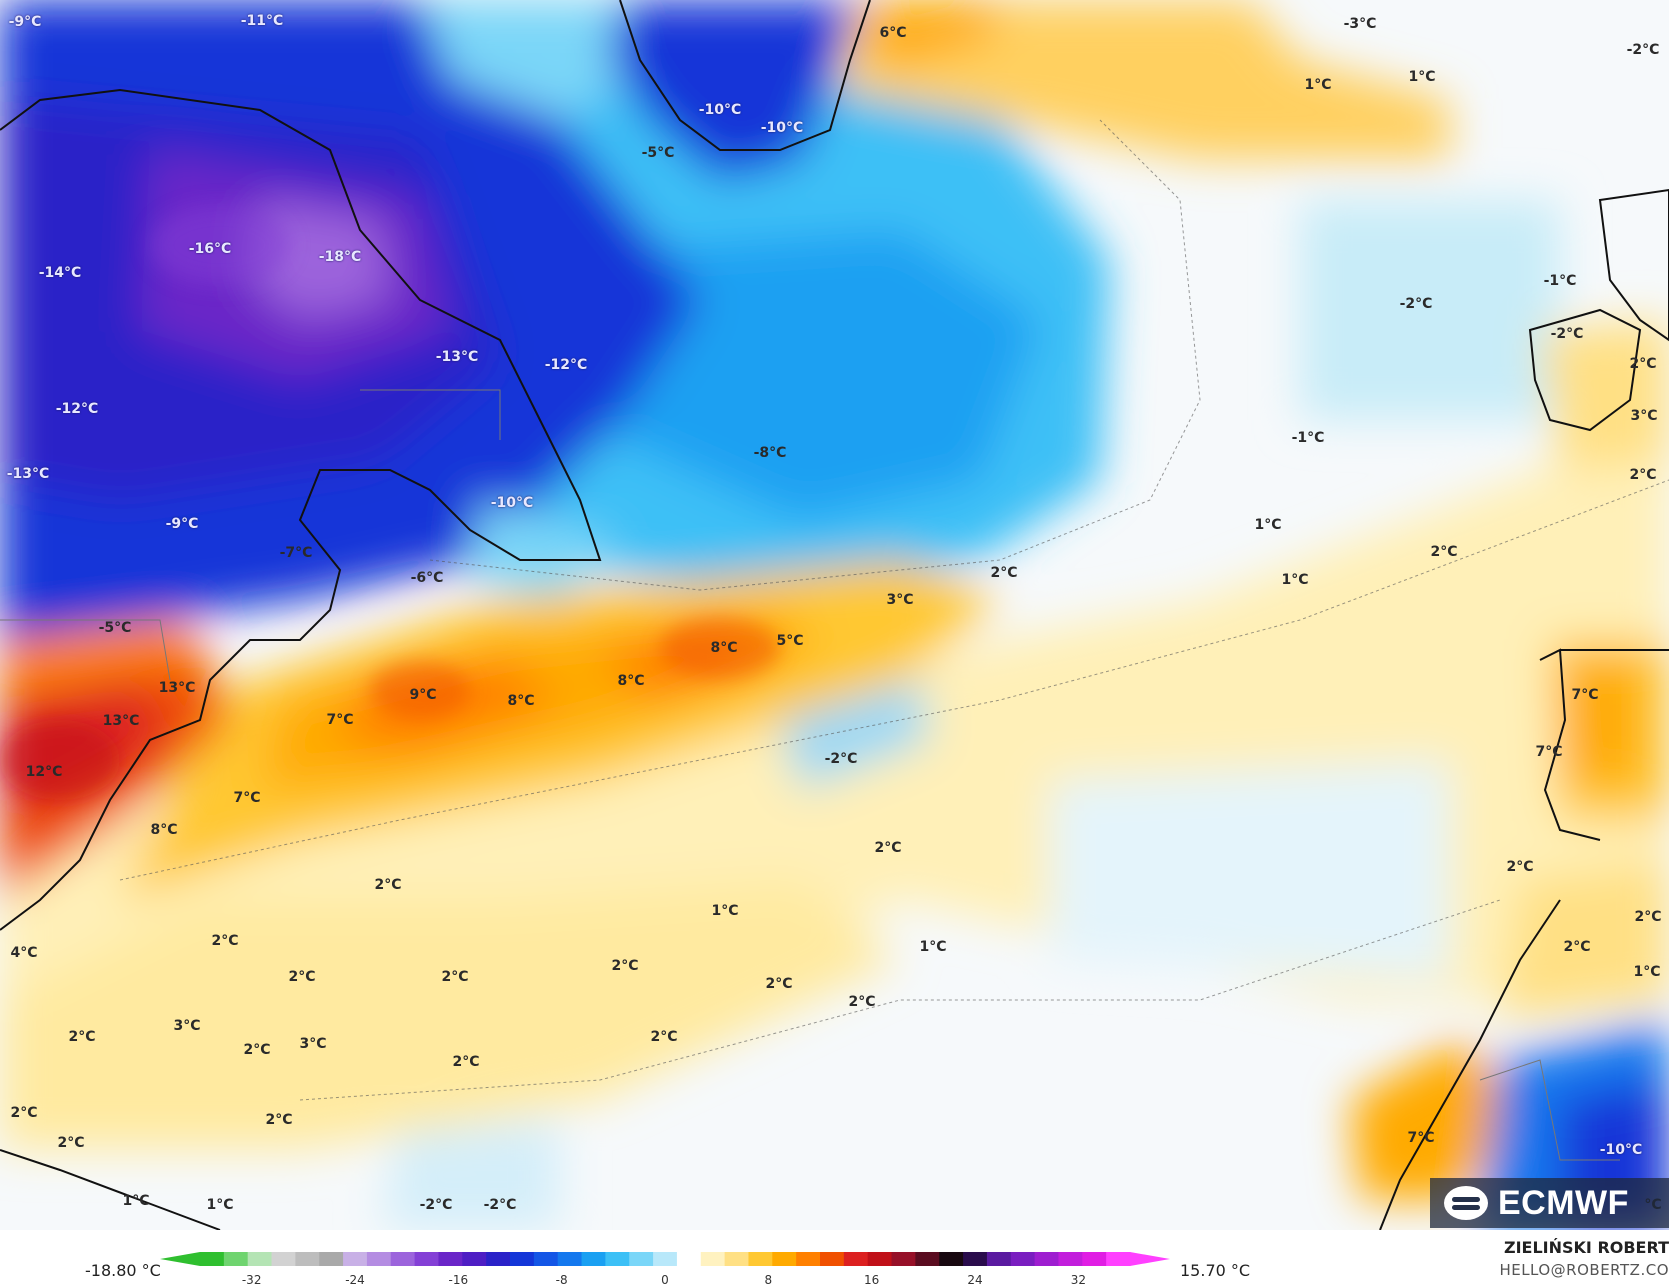 Image resolution: width=1669 pixels, height=1287 pixels. What do you see at coordinates (1563, 1202) in the screenshot?
I see `ecmwf-logo-text: ECMWF` at bounding box center [1563, 1202].